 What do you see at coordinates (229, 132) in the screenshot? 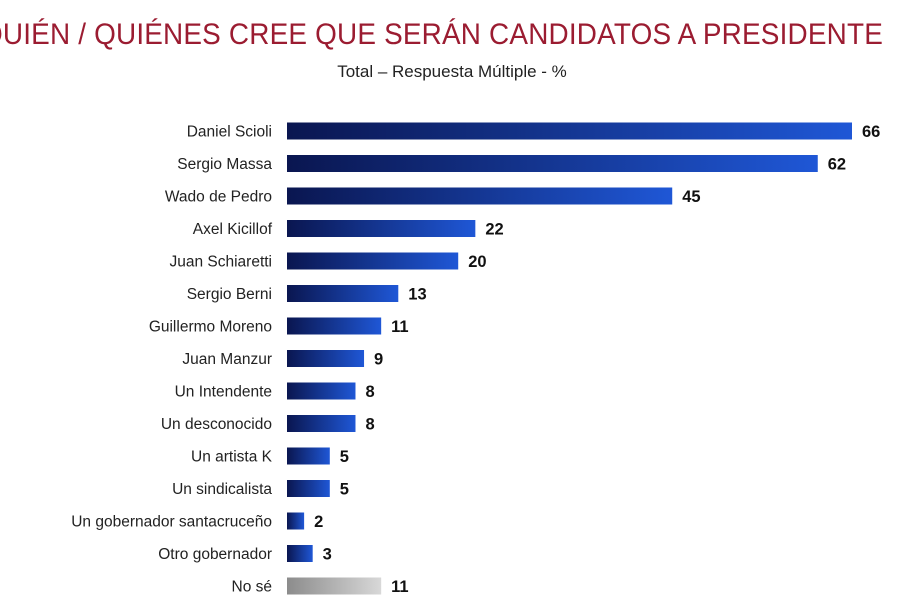
I see `category-label: Daniel Scioli` at bounding box center [229, 132].